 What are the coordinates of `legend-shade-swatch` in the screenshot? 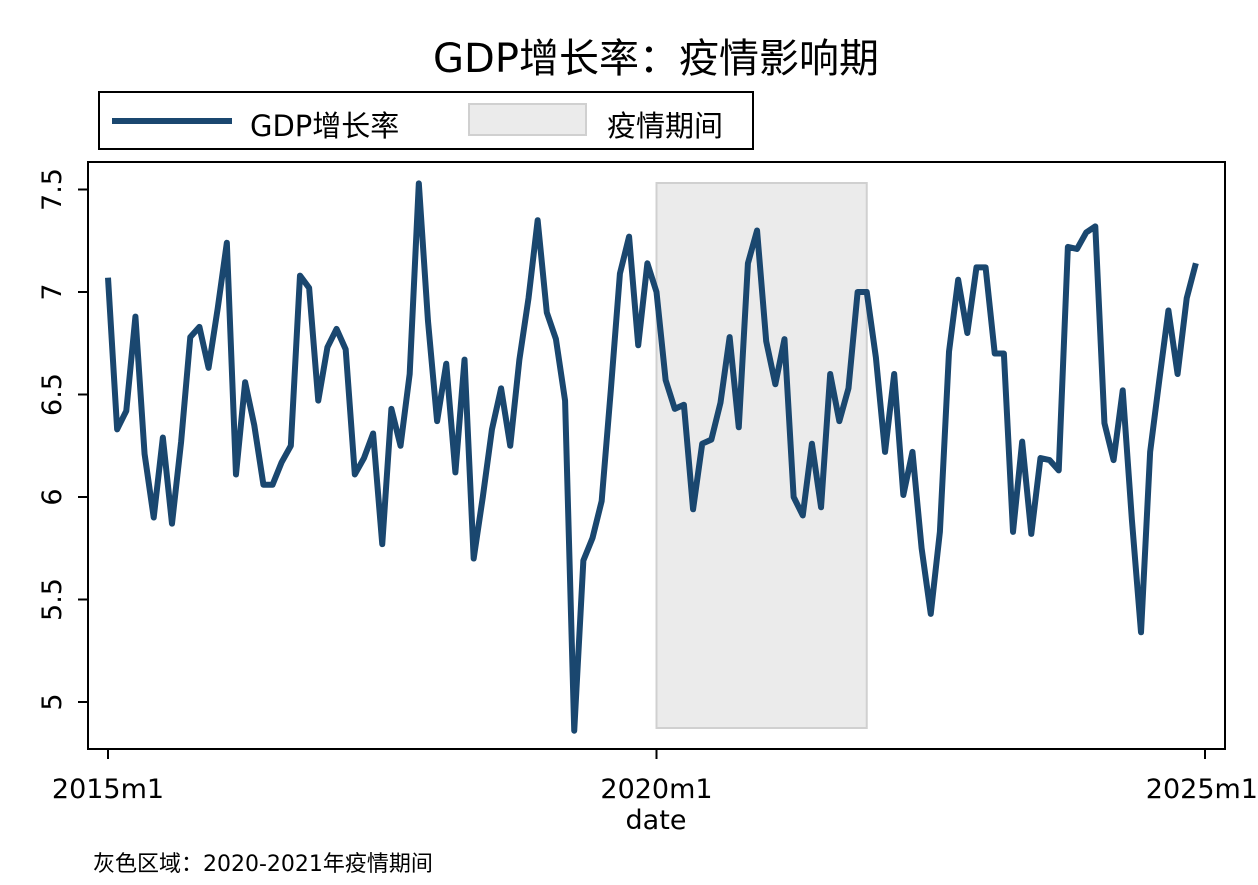 It's located at (527, 119).